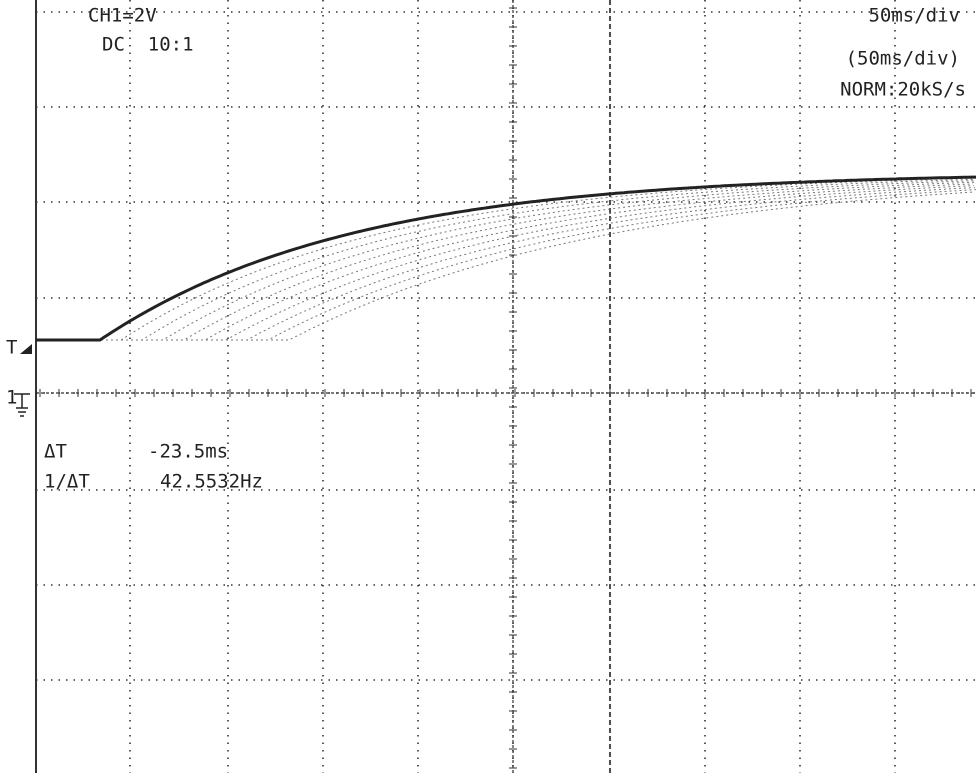  I want to click on ground-marker: 1, so click(11, 398).